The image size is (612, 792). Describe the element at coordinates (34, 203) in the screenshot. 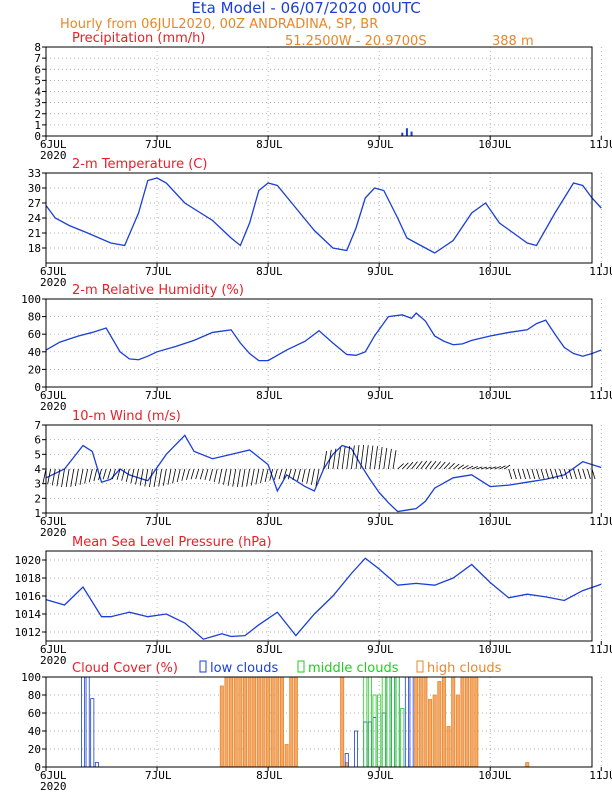

I see `temperature-ytick-label: 27` at that location.